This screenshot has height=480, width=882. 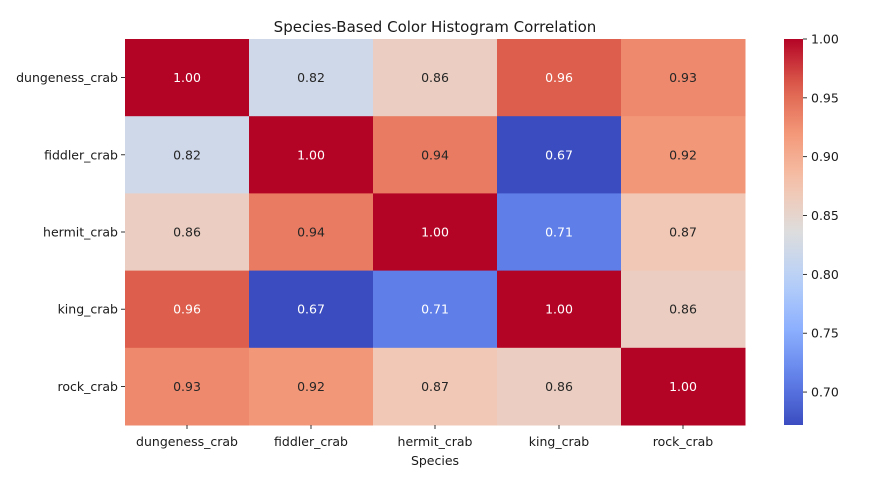 What do you see at coordinates (825, 392) in the screenshot?
I see `colorbar-tick-label: 0.70` at bounding box center [825, 392].